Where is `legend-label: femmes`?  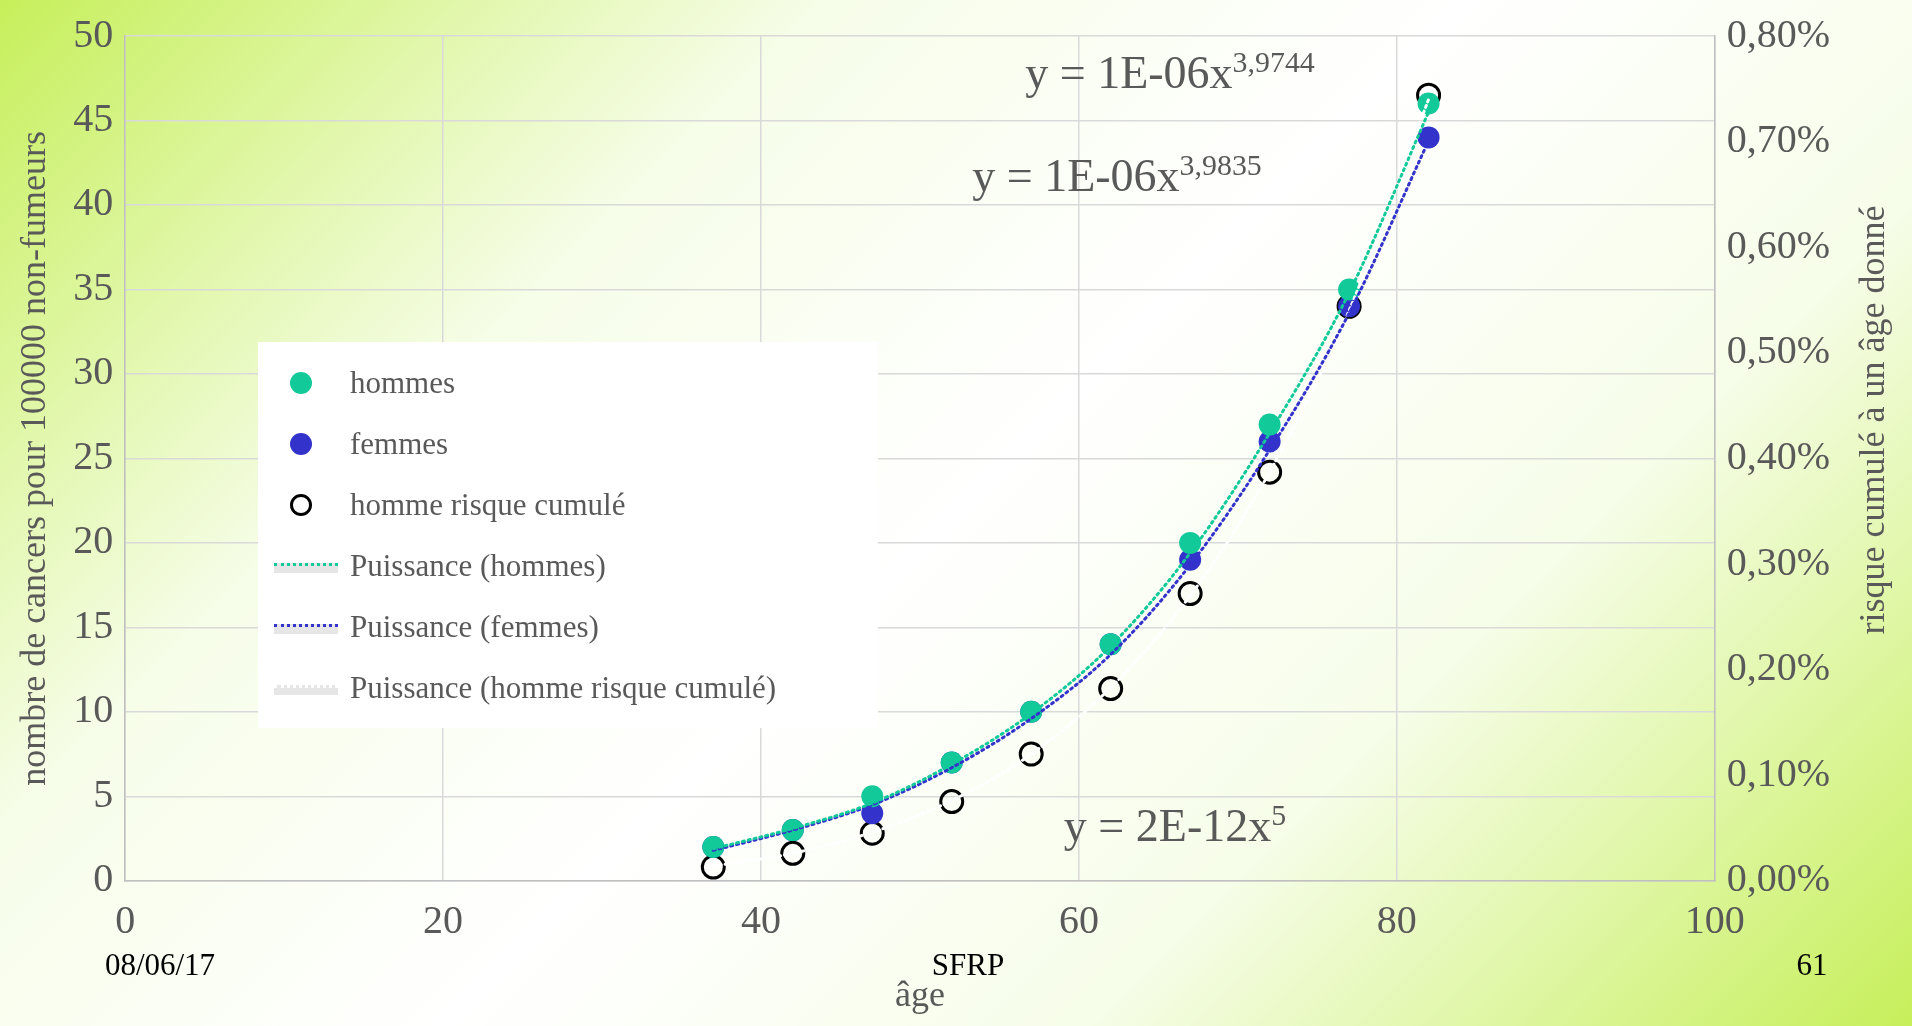 legend-label: femmes is located at coordinates (399, 443).